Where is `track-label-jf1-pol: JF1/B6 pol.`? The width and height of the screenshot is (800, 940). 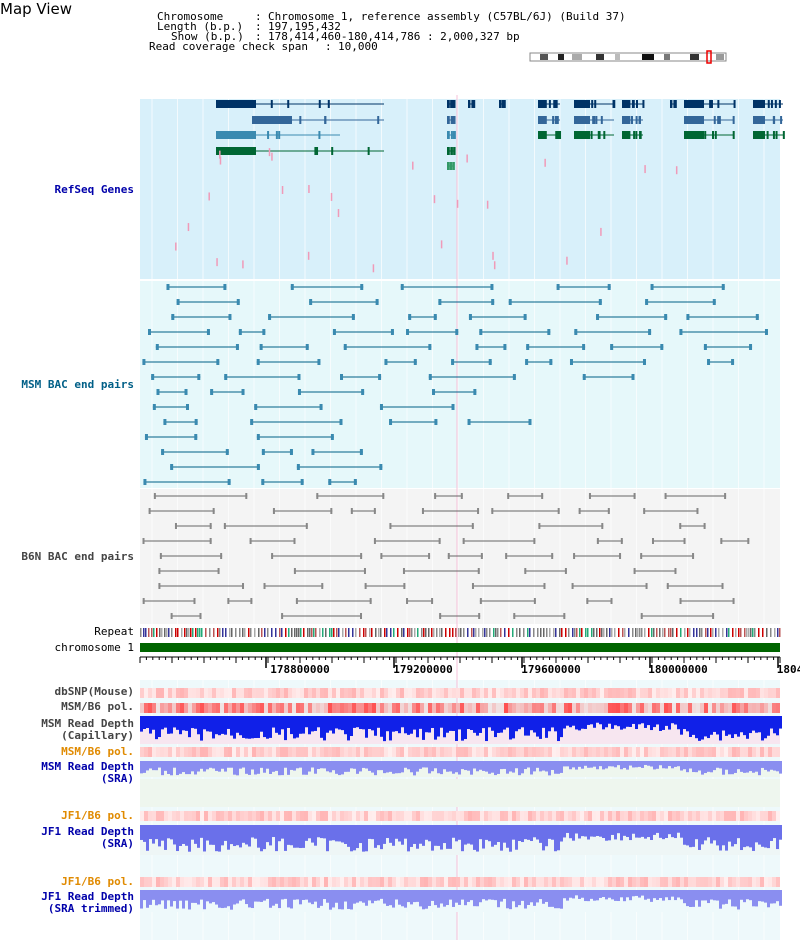
track-label-jf1-pol: JF1/B6 pol. is located at coordinates (97, 815).